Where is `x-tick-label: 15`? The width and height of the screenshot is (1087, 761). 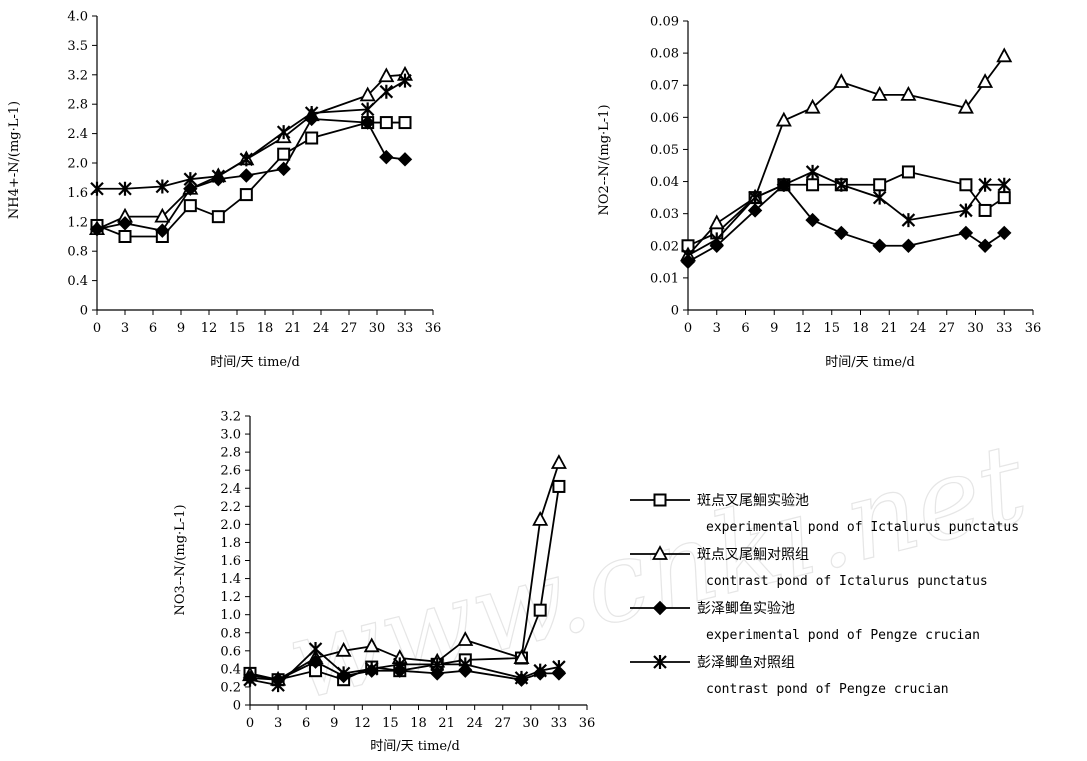 x-tick-label: 15 is located at coordinates (831, 328).